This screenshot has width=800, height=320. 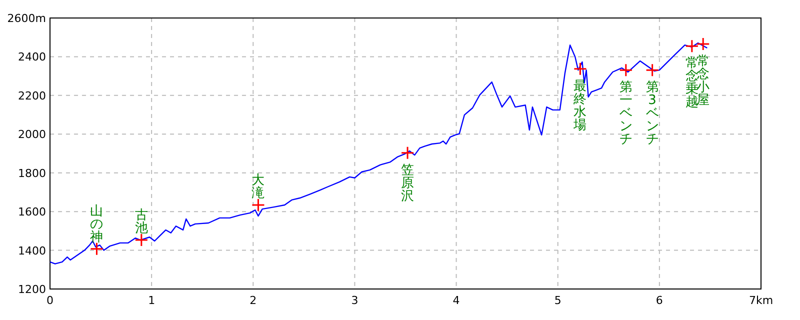 I want to click on y-tick-label: 2600m, so click(x=26, y=18).